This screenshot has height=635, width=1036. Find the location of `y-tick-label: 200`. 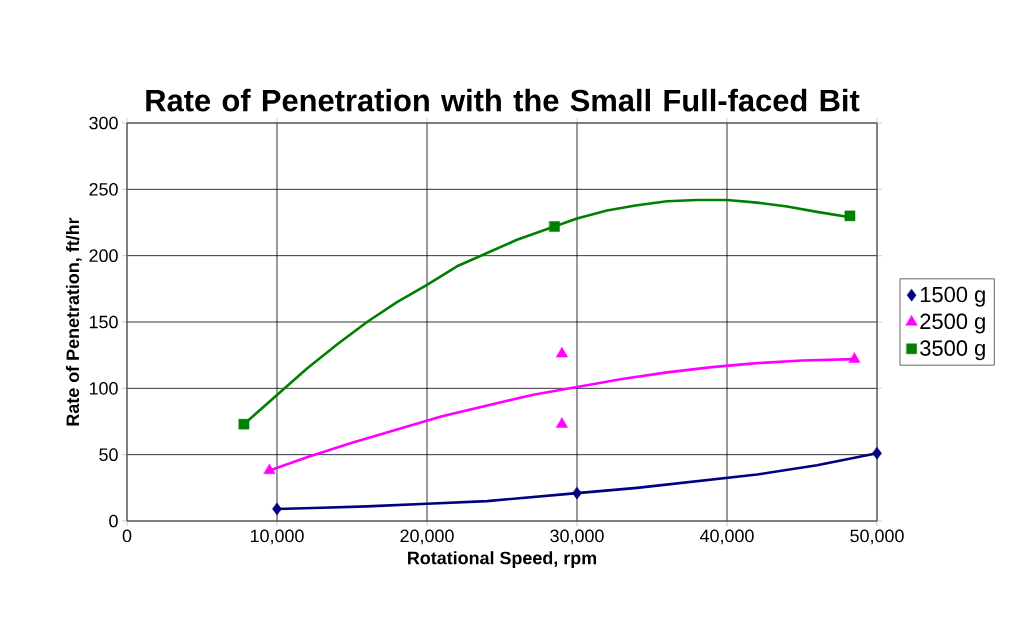

y-tick-label: 200 is located at coordinates (103, 256).